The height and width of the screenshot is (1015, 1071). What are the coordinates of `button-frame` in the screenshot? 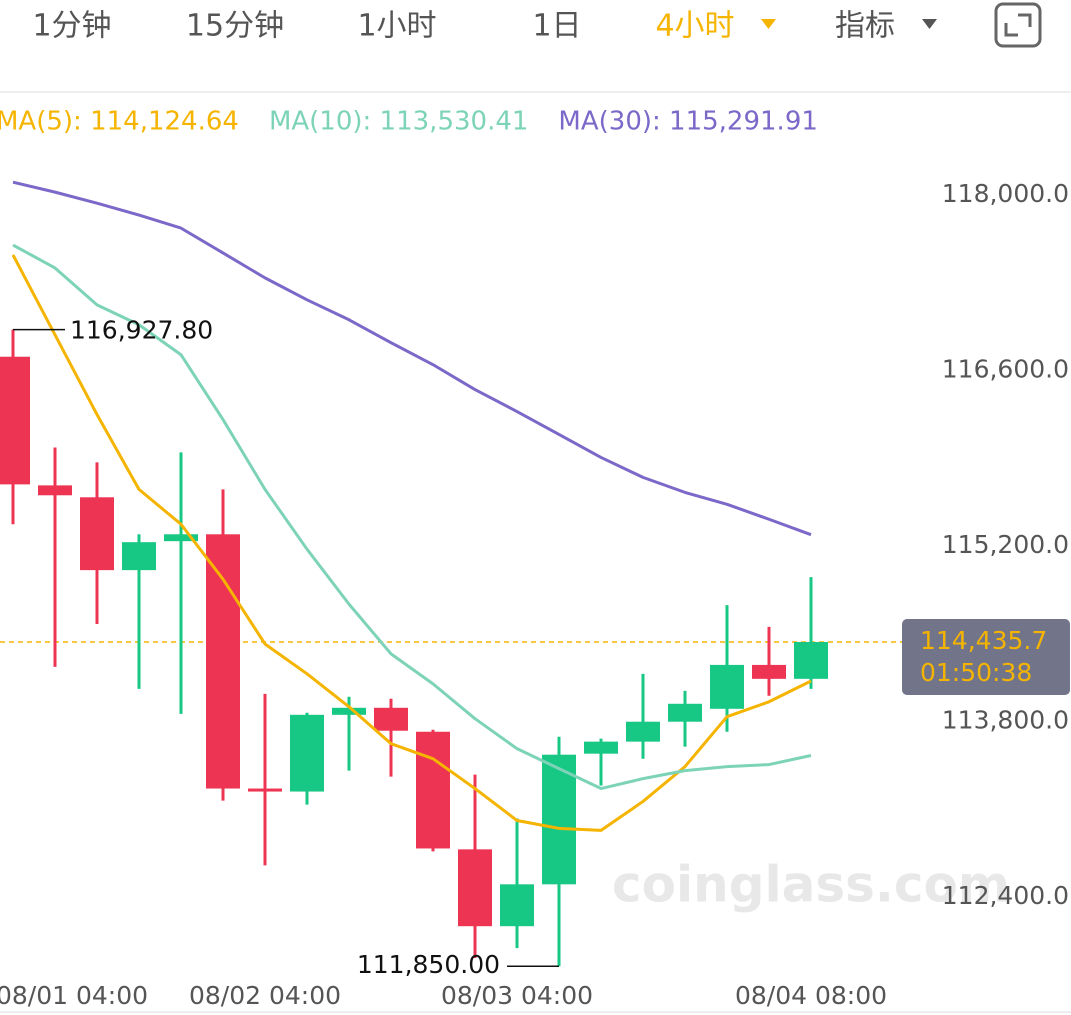 It's located at (1018, 25).